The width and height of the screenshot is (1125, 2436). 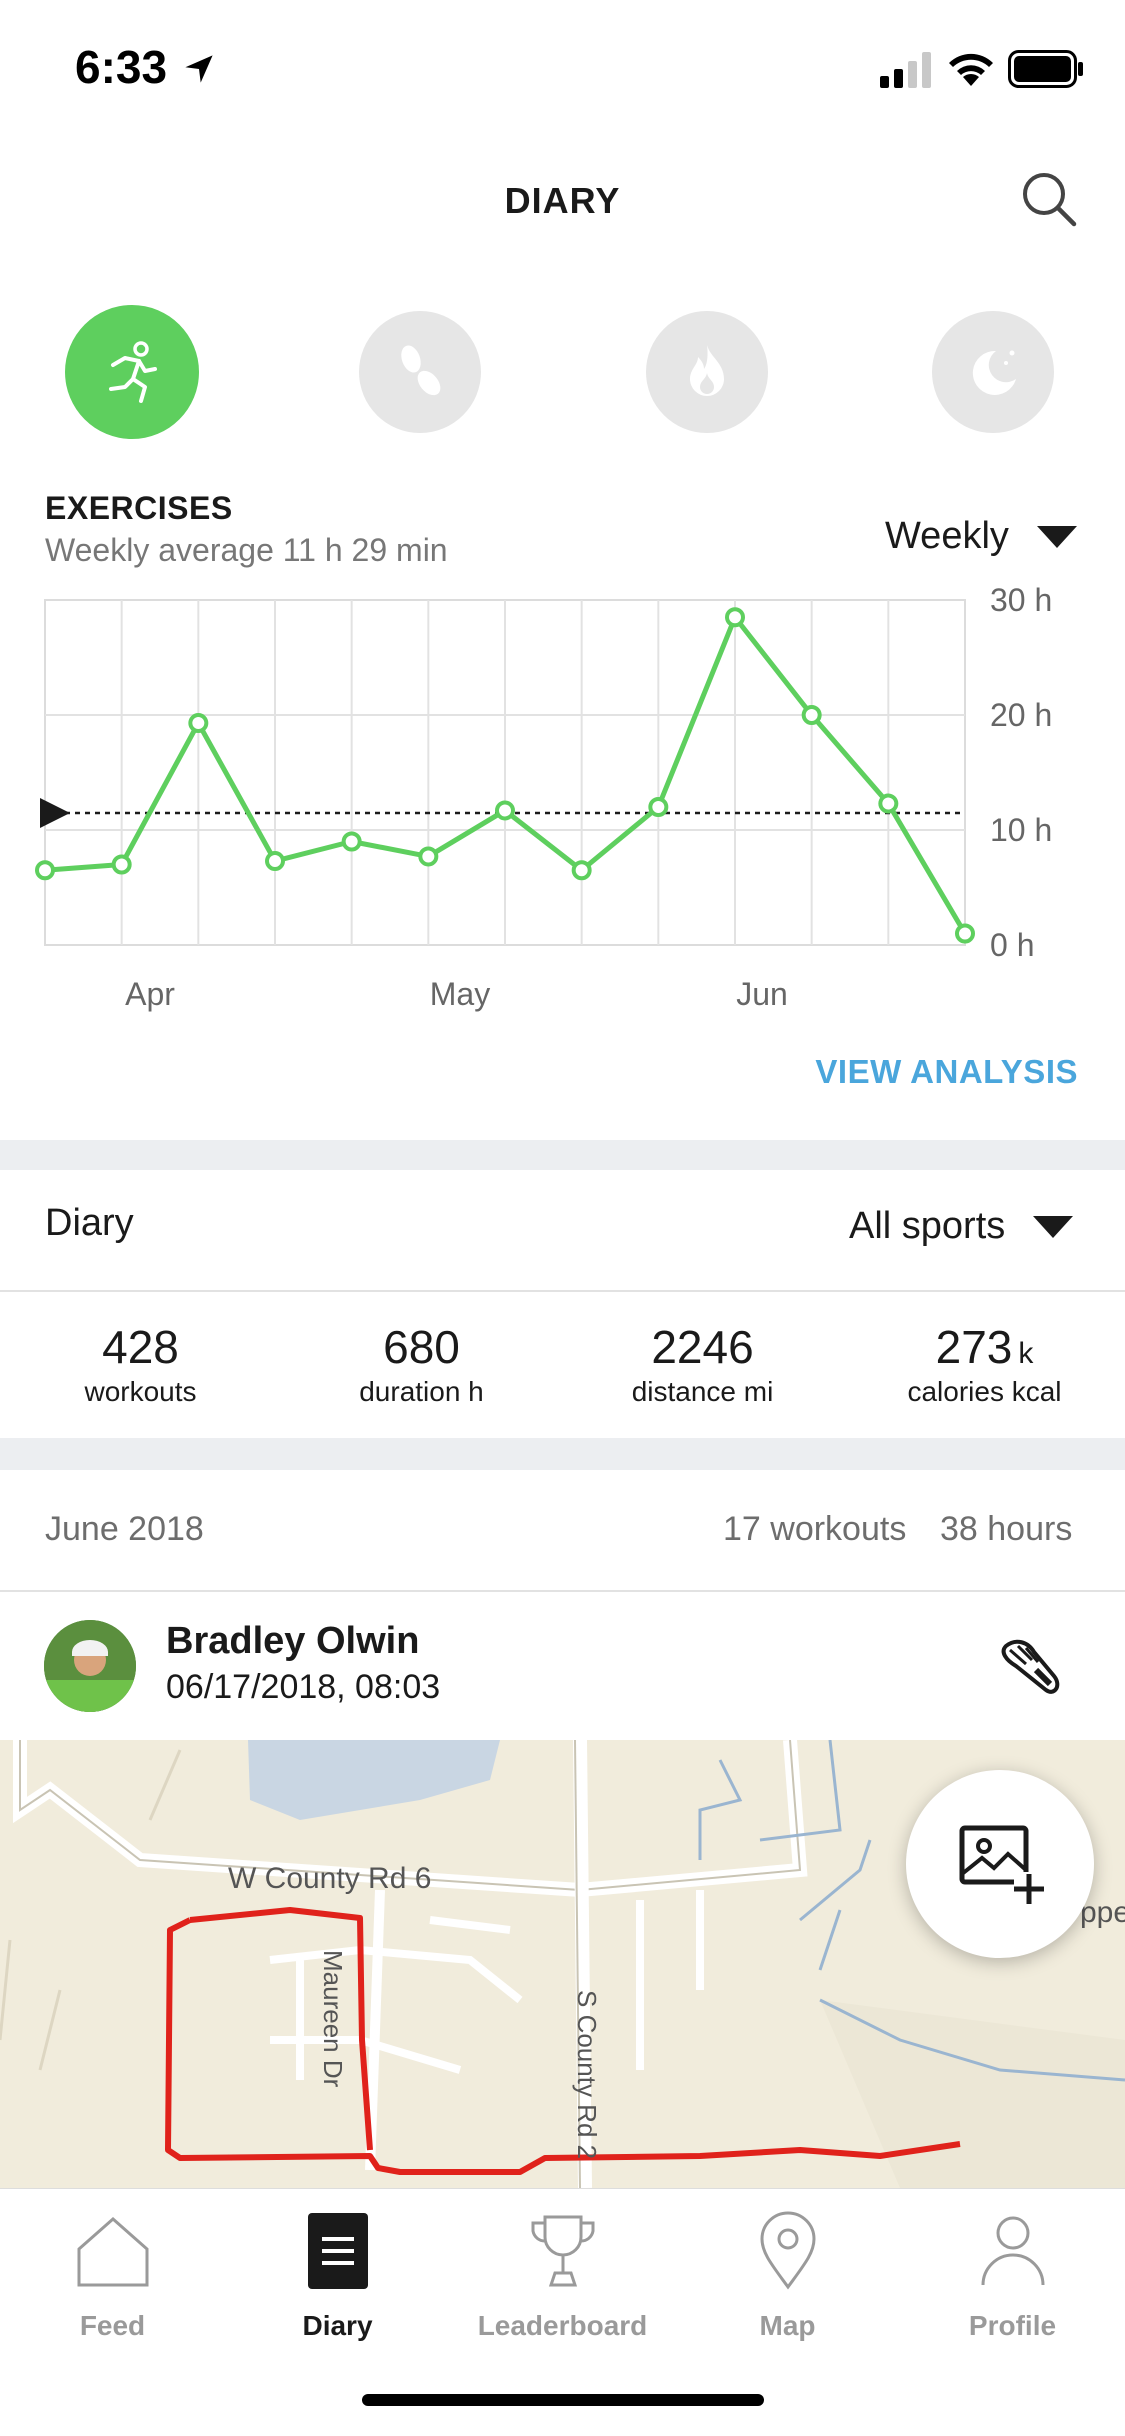 I want to click on tab-label: Diary, so click(x=337, y=2325).